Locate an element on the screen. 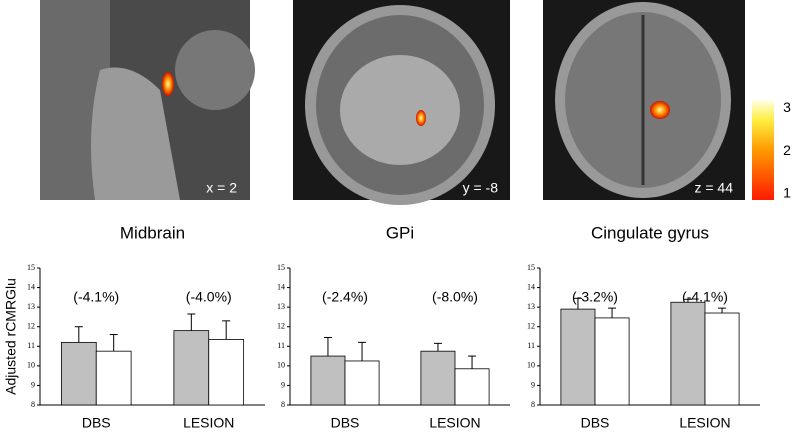 This screenshot has width=800, height=437. colorbar-tick-label: 1 is located at coordinates (787, 192).